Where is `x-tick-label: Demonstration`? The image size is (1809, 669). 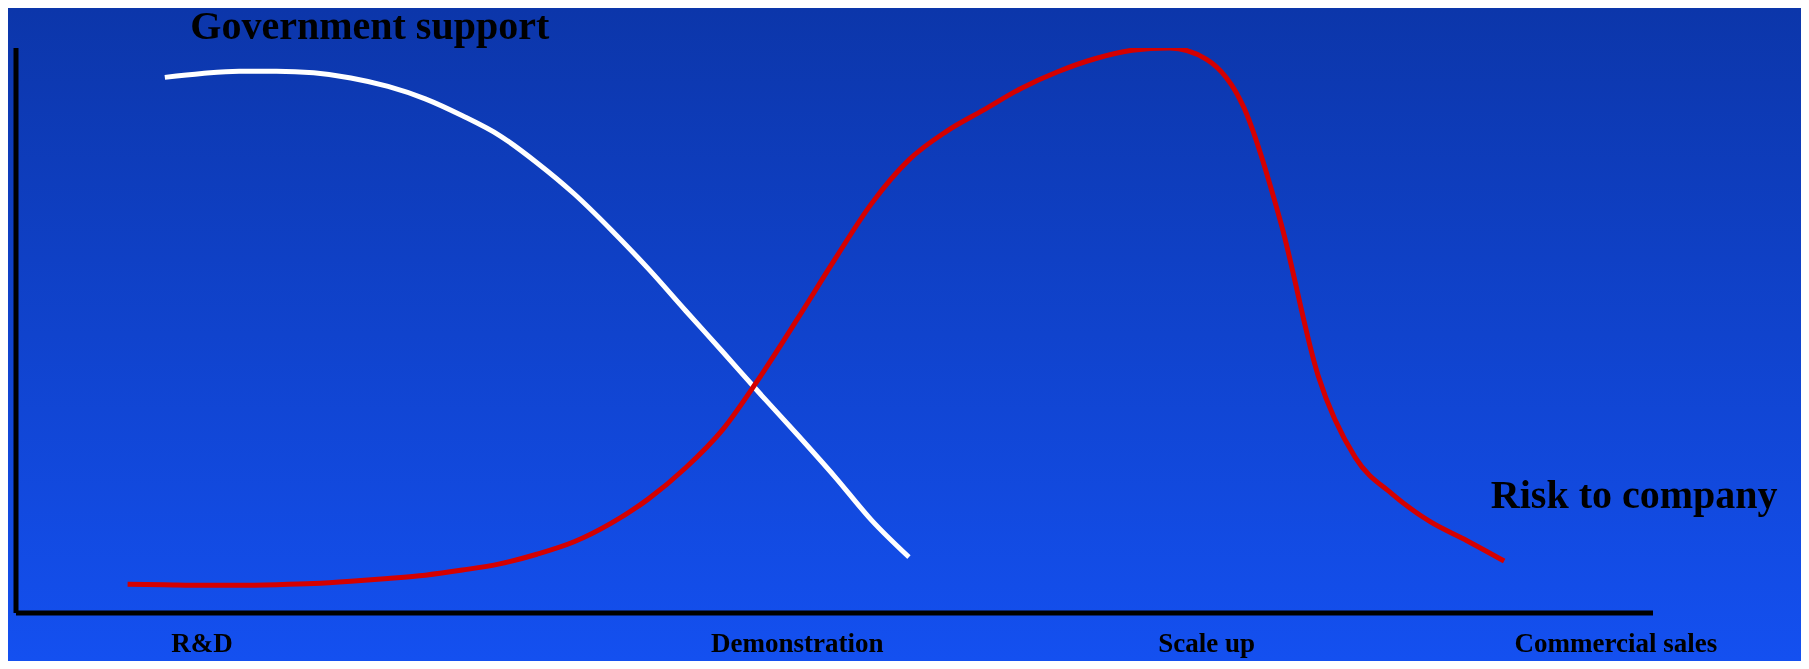
x-tick-label: Demonstration is located at coordinates (797, 643).